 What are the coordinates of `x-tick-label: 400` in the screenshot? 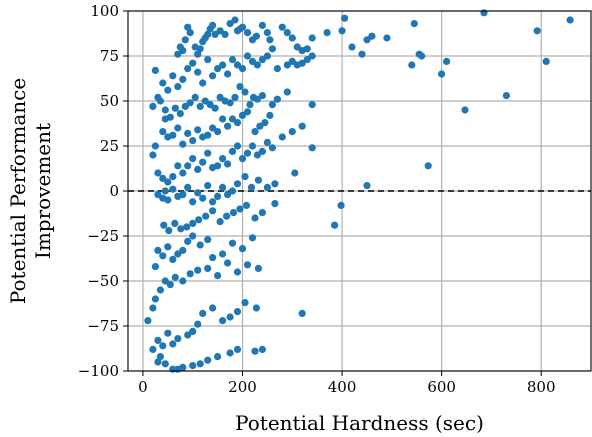 It's located at (342, 387).